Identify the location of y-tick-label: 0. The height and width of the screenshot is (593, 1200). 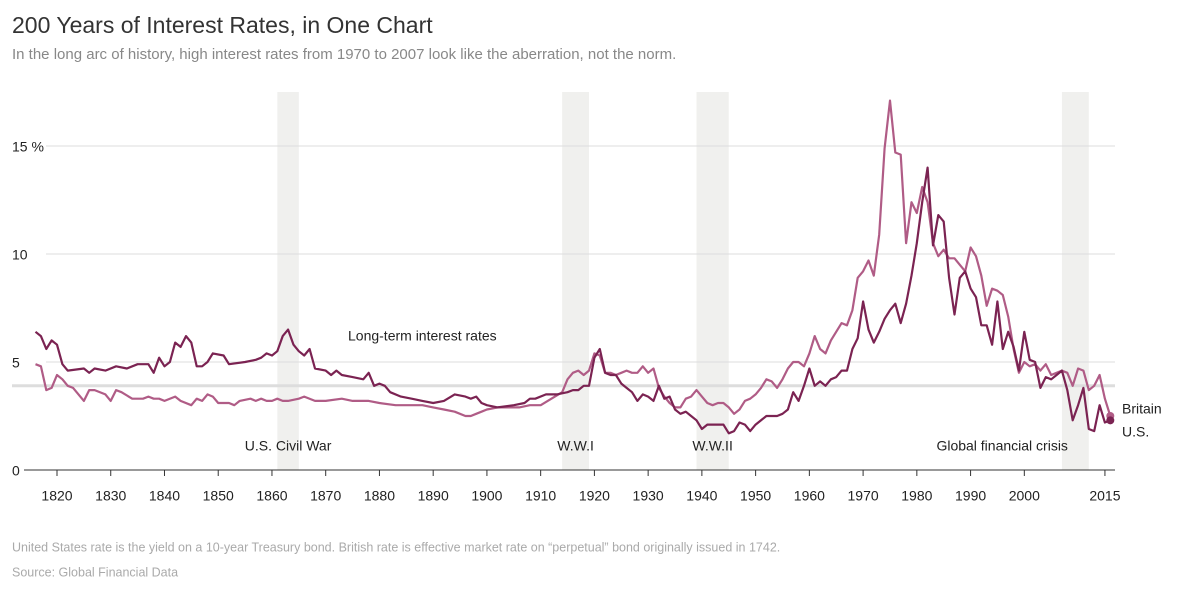
(16, 471).